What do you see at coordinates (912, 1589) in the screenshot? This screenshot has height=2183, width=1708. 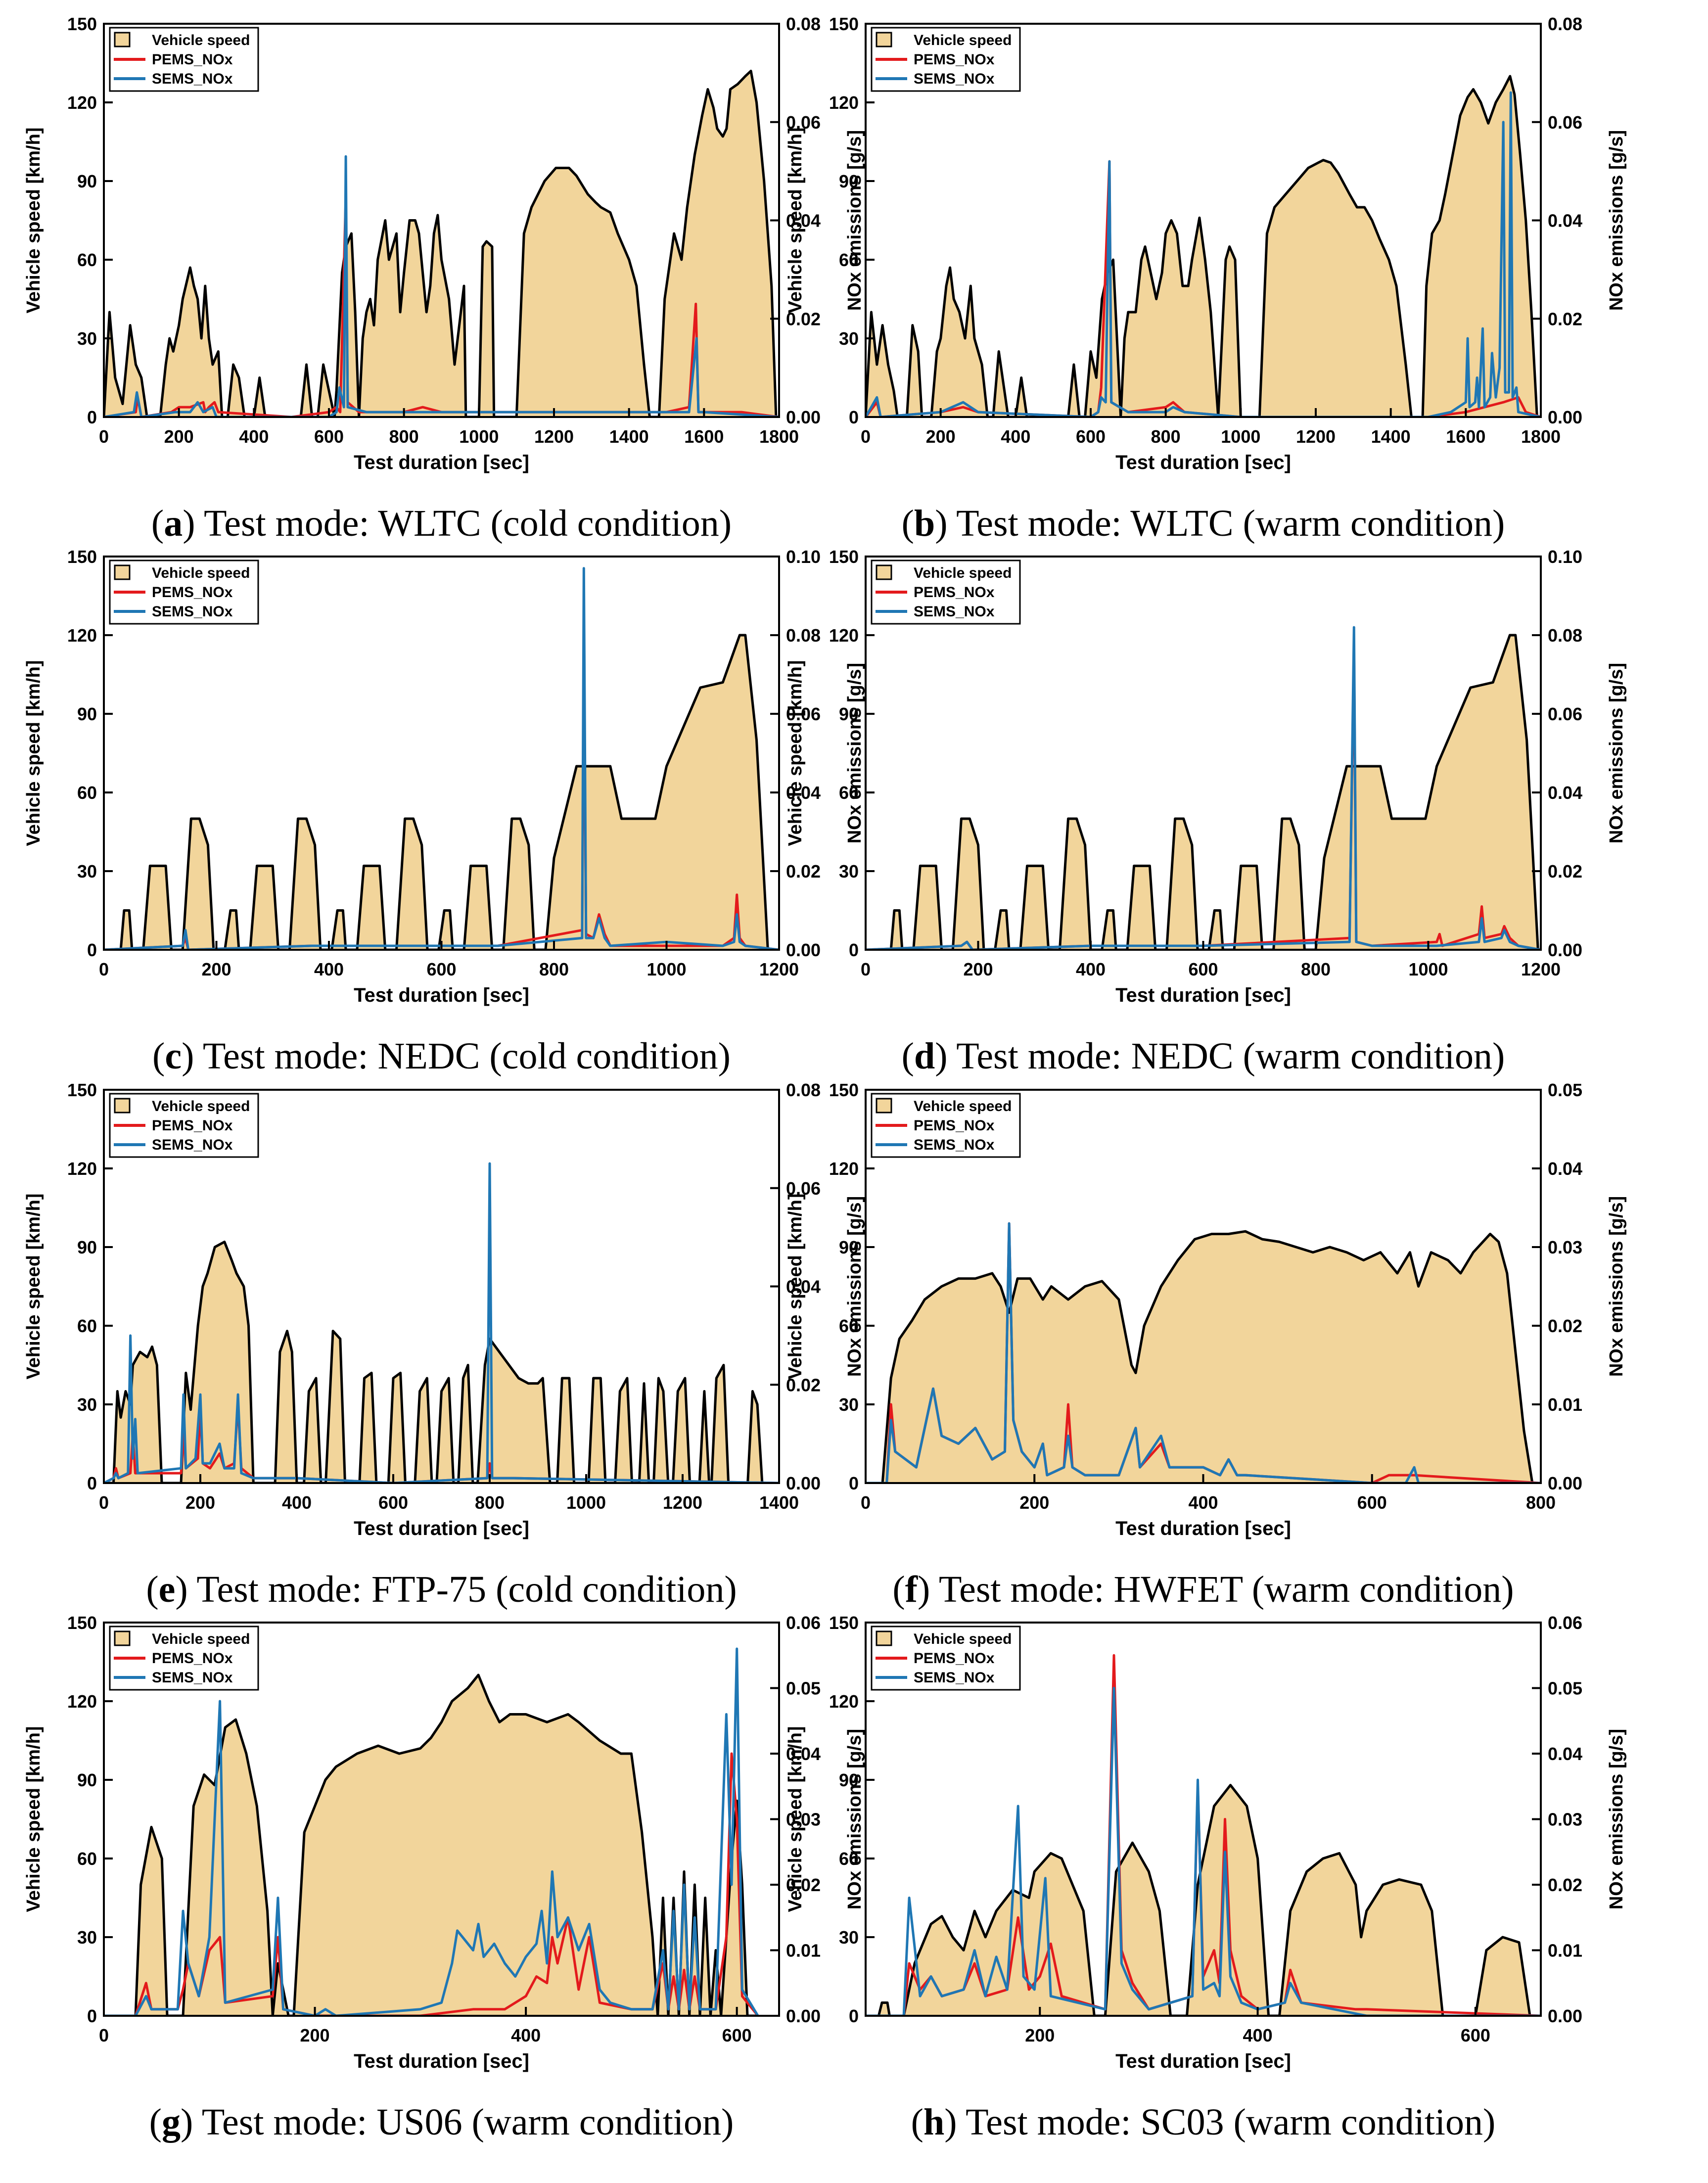 I see `caption-letter: f` at bounding box center [912, 1589].